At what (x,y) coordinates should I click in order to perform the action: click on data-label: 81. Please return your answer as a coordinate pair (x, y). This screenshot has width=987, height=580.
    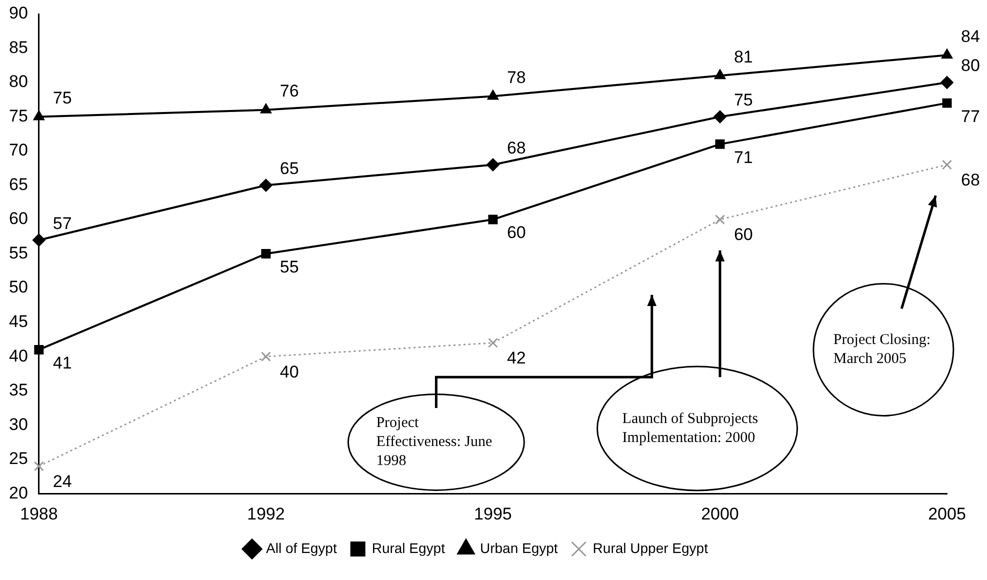
    Looking at the image, I should click on (743, 56).